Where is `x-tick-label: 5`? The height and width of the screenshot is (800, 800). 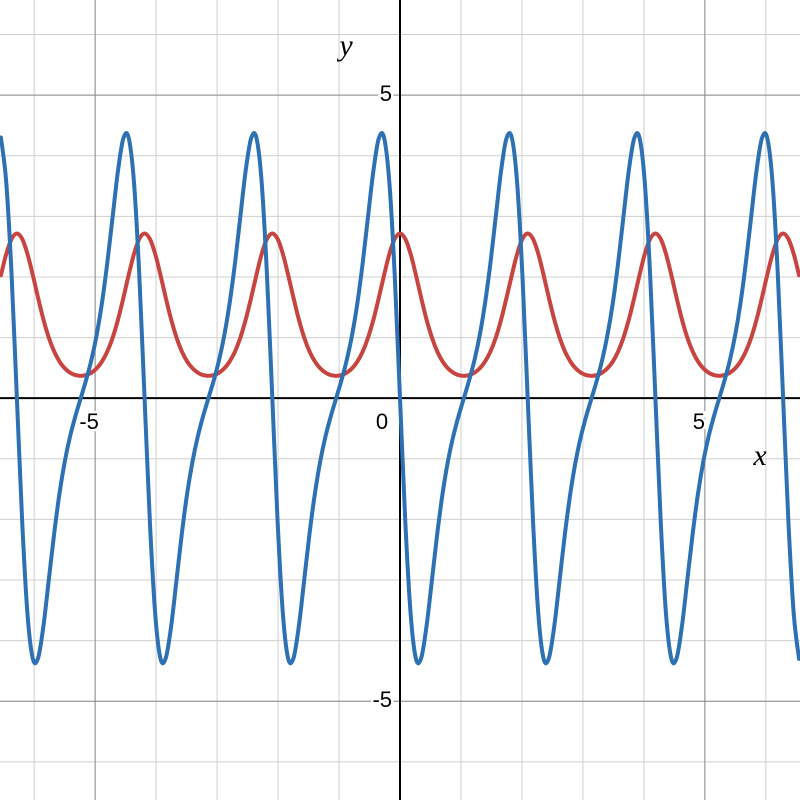
x-tick-label: 5 is located at coordinates (699, 421).